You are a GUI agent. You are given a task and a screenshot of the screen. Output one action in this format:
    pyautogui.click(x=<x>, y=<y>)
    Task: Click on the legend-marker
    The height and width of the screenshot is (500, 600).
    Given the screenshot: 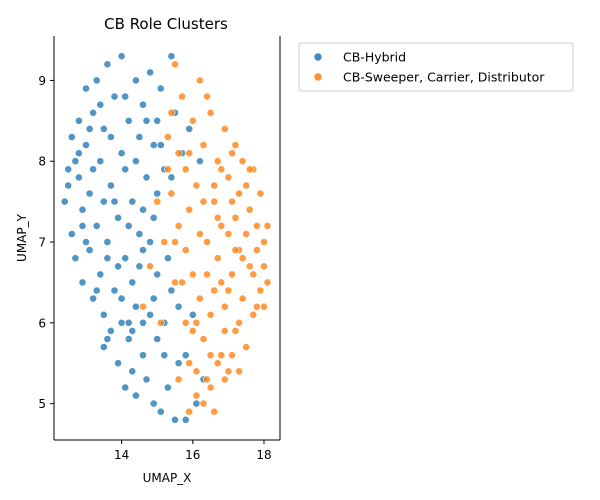 What is the action you would take?
    pyautogui.click(x=318, y=77)
    